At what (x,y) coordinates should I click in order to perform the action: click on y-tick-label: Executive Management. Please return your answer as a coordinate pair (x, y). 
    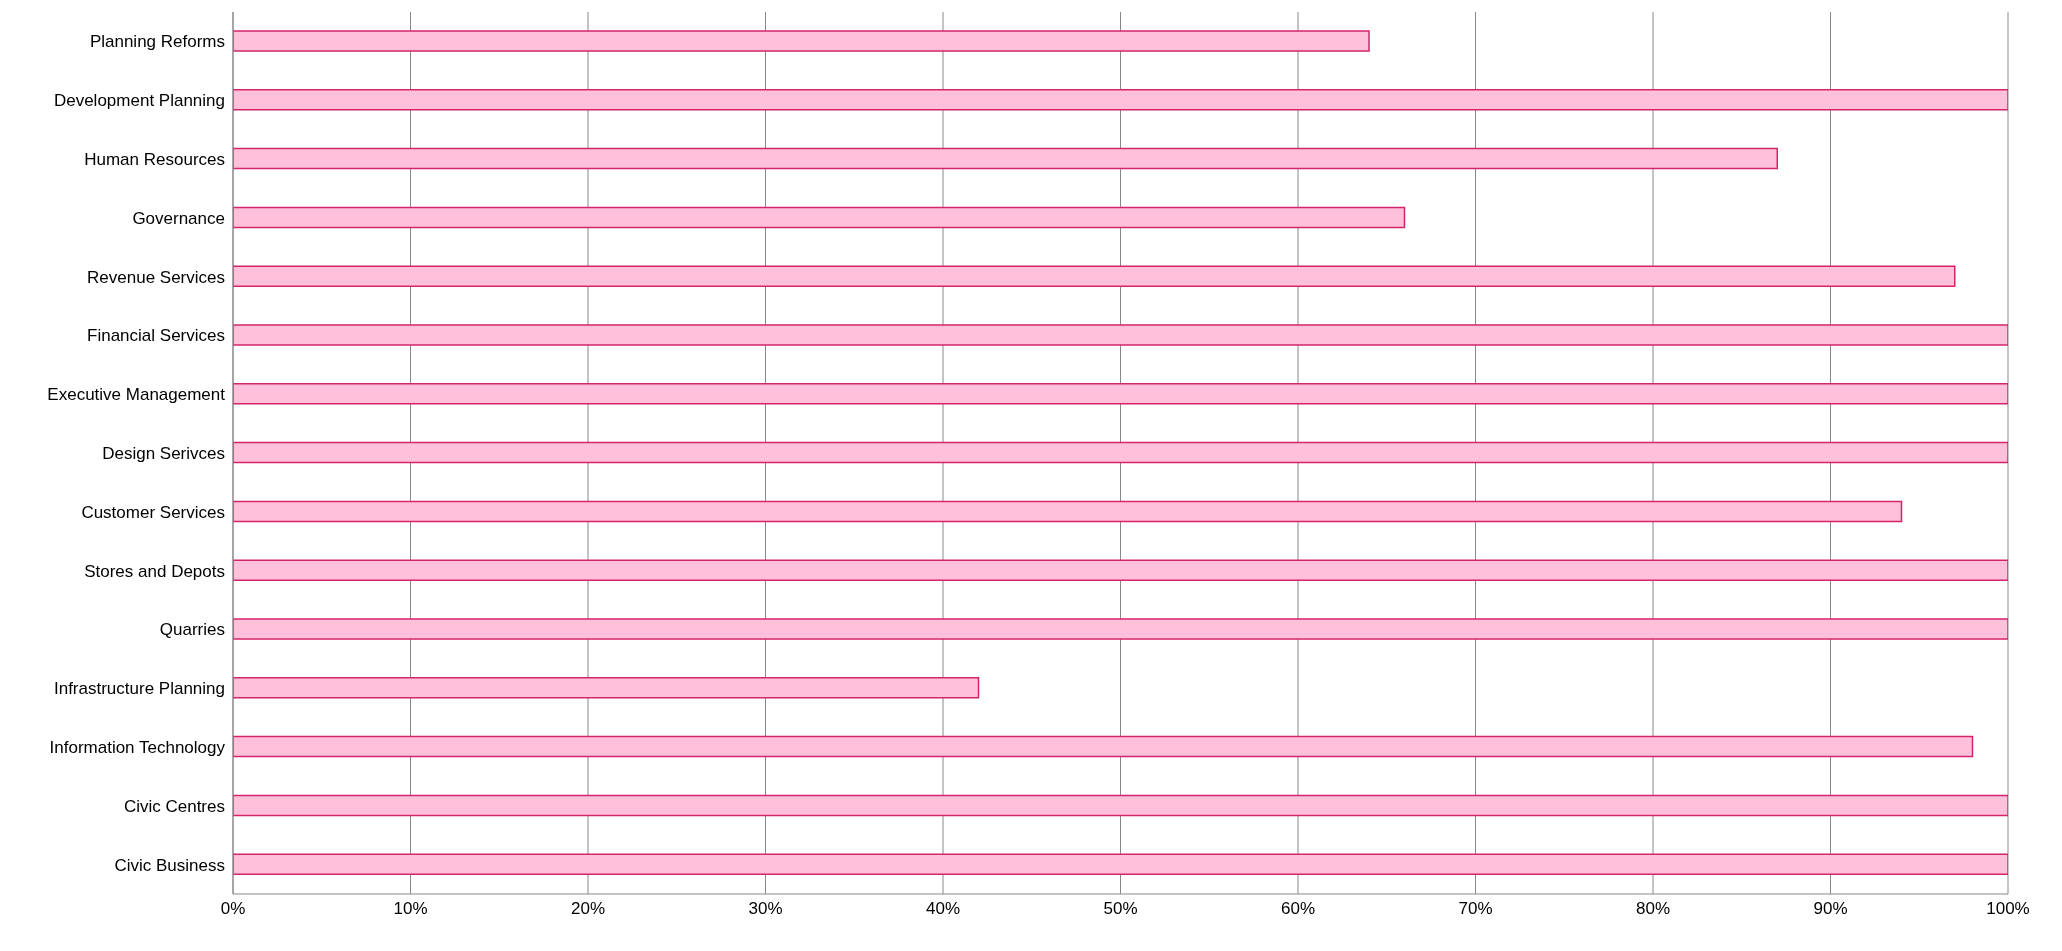
    Looking at the image, I should click on (136, 395).